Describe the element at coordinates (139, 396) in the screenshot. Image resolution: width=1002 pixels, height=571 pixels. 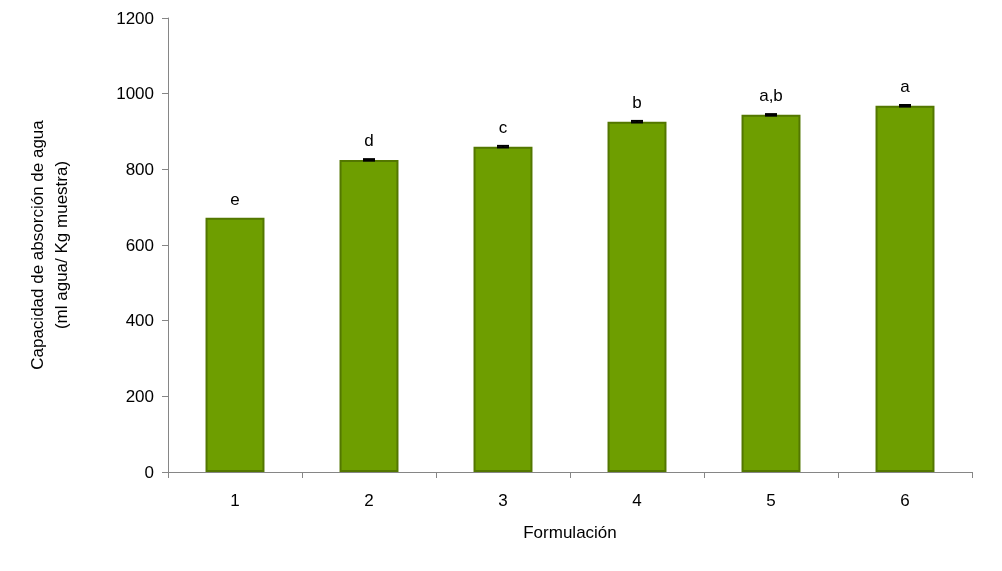
I see `y-tick-label: 200` at that location.